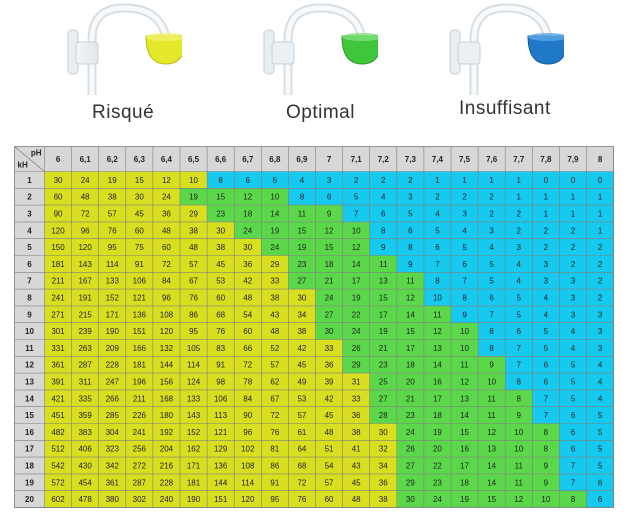 Image resolution: width=638 pixels, height=514 pixels. I want to click on co2-value: 121, so click(140, 298).